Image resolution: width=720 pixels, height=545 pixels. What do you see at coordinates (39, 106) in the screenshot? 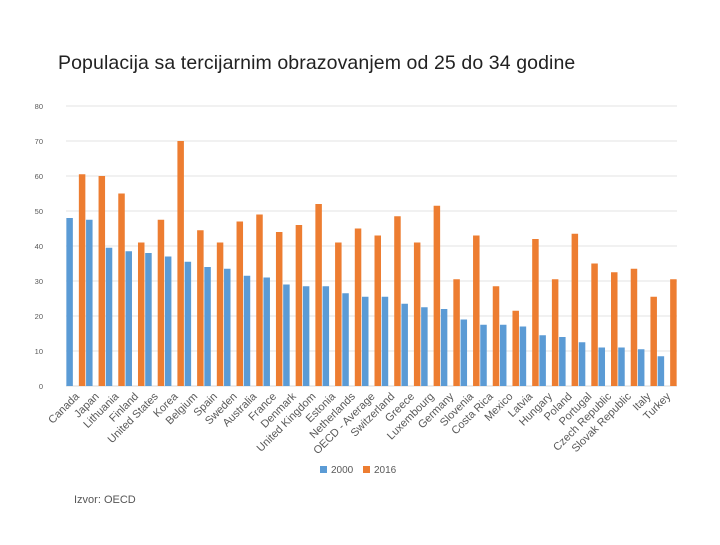
I see `y-tick-label: 80` at bounding box center [39, 106].